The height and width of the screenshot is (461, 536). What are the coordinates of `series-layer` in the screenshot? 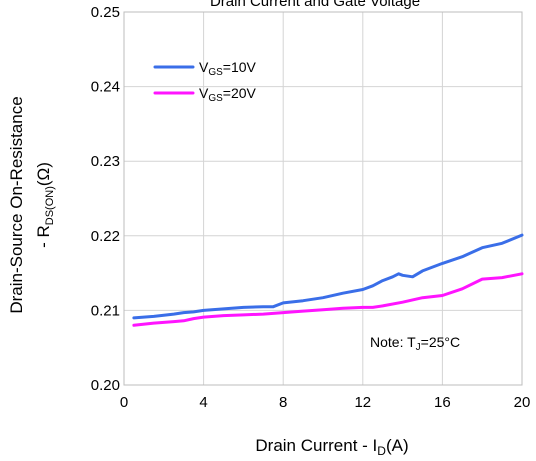 It's located at (328, 280).